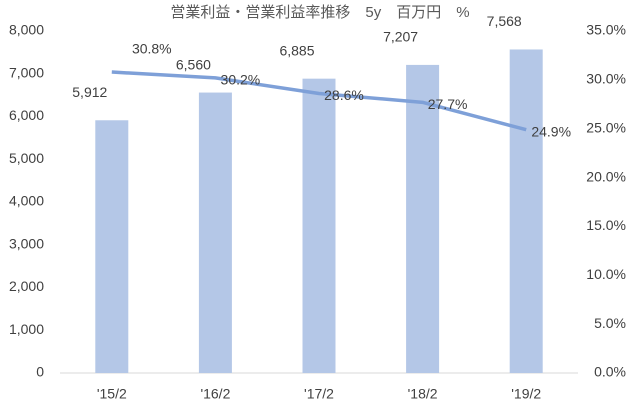 This screenshot has width=640, height=417. Describe the element at coordinates (40, 372) in the screenshot. I see `y-tick-label: 0` at that location.